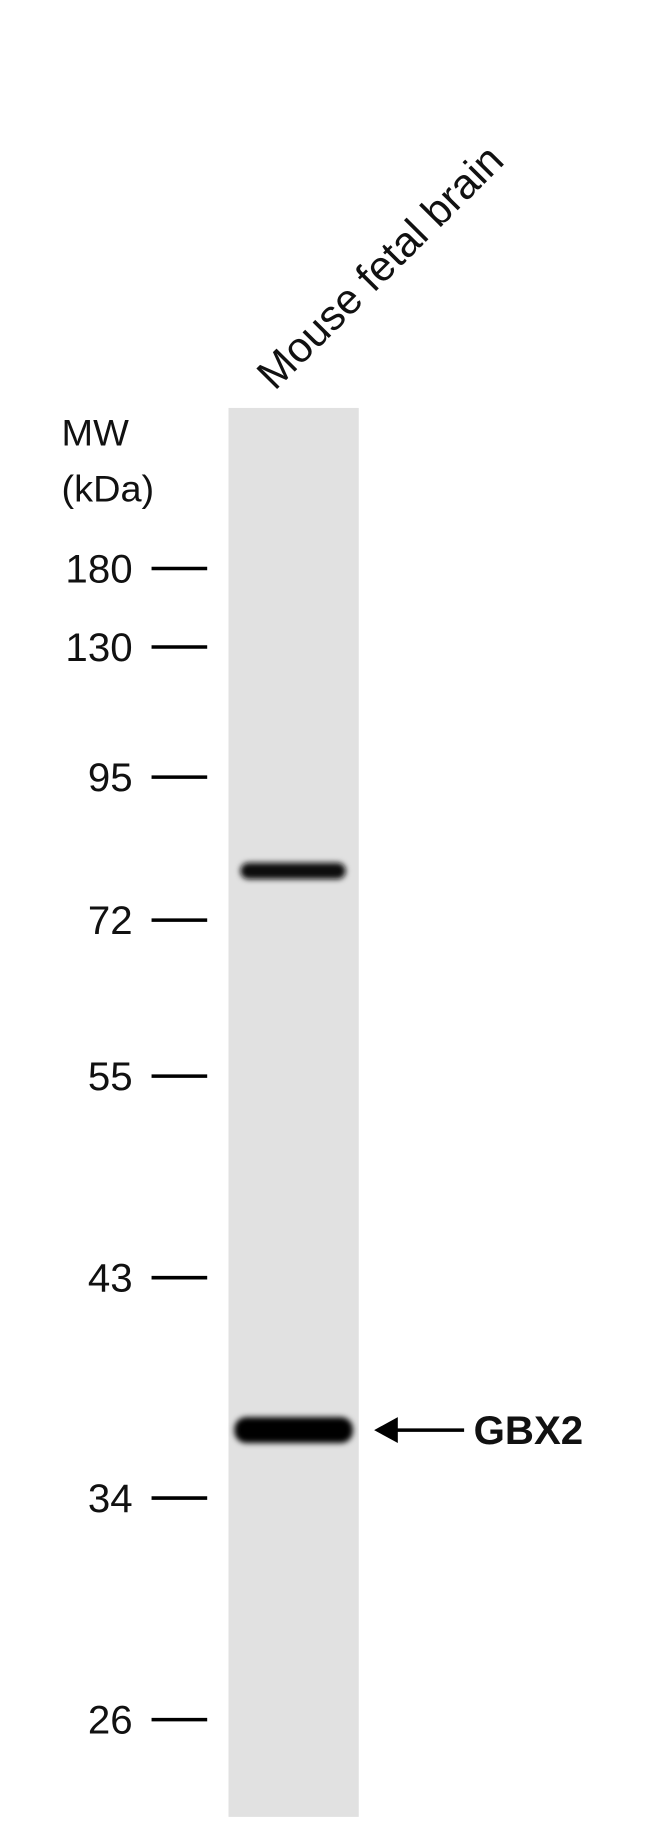 Image resolution: width=650 pixels, height=1843 pixels. I want to click on marker-label: 26, so click(110, 1721).